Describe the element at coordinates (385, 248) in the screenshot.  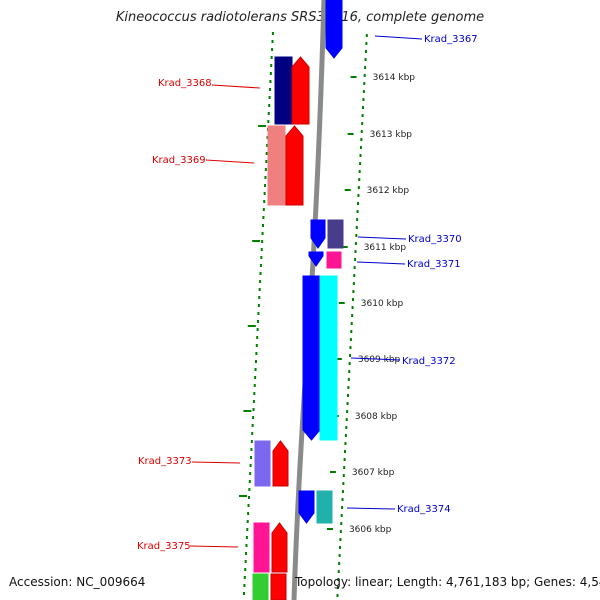
I see `kbp-tick-label: 3611 kbp` at that location.